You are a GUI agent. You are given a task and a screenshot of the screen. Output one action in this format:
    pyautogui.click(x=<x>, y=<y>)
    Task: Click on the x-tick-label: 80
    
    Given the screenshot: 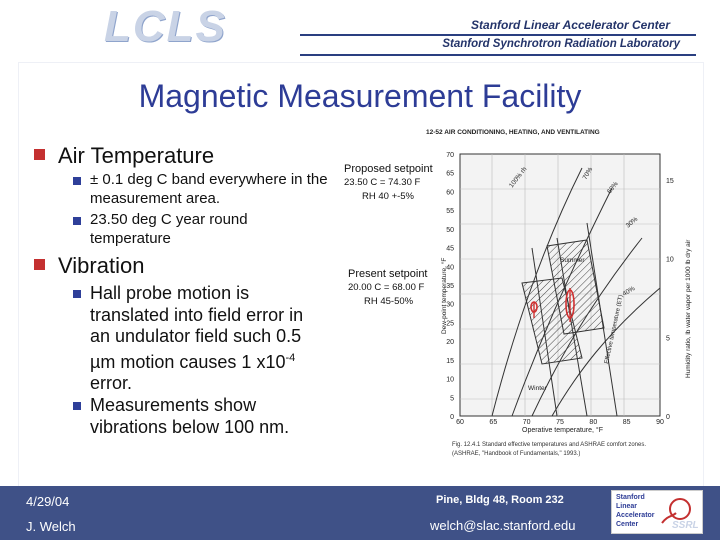 What is the action you would take?
    pyautogui.click(x=593, y=422)
    